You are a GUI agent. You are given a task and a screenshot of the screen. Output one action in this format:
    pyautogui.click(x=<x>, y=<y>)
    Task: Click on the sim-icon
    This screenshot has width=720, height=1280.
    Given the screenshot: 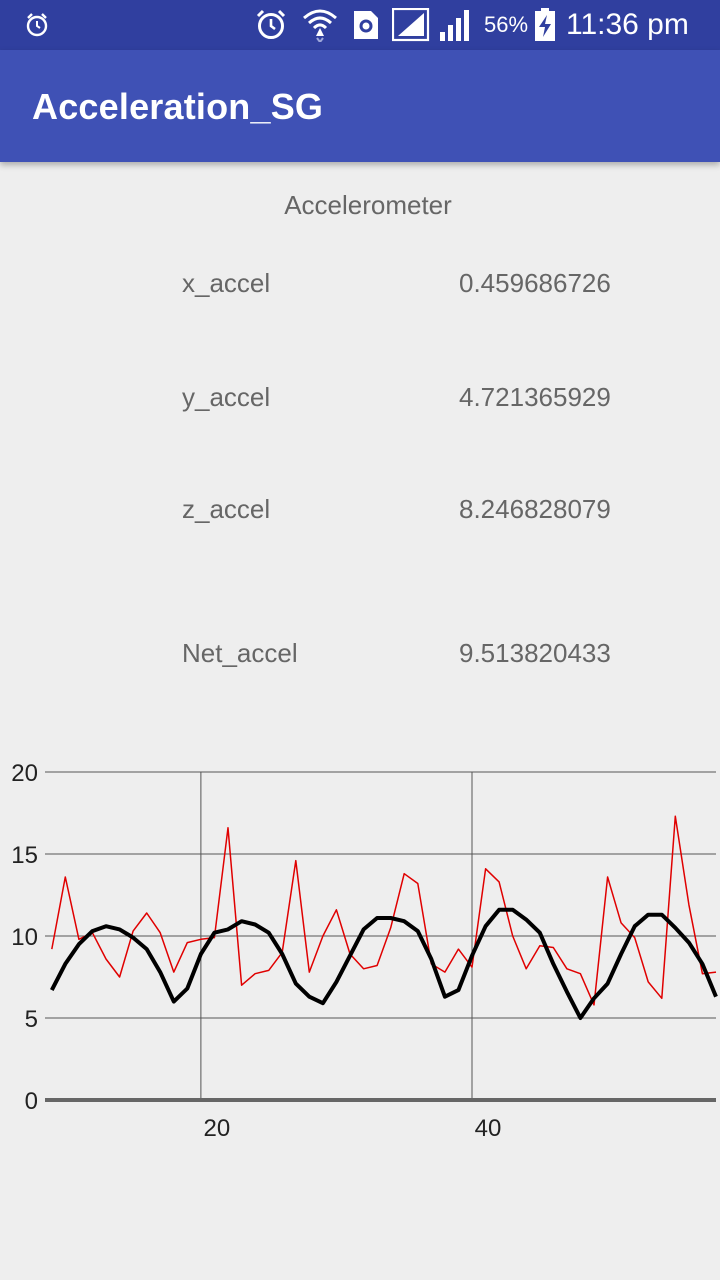 What is the action you would take?
    pyautogui.click(x=366, y=25)
    